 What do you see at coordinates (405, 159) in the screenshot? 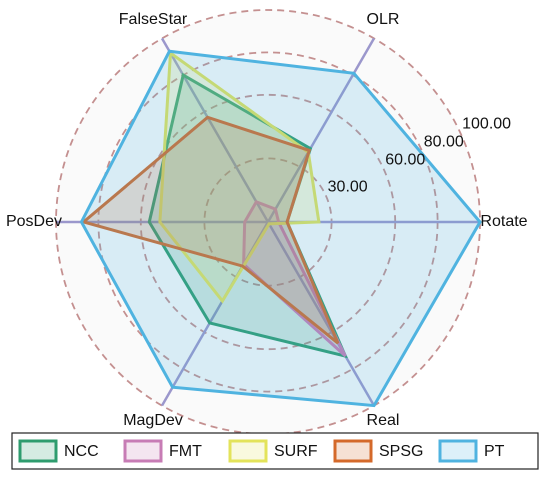
I see `r-tick-label: 60.00` at bounding box center [405, 159].